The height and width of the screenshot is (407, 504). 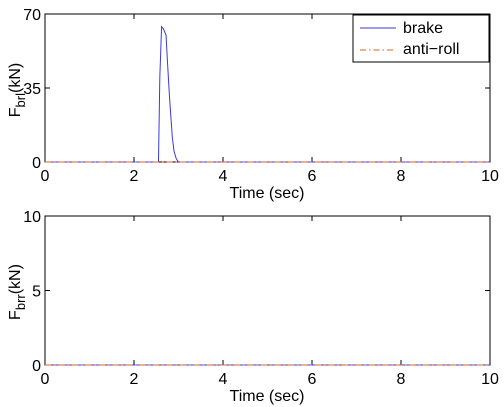 I want to click on y-tick-label: 35, so click(x=32, y=89).